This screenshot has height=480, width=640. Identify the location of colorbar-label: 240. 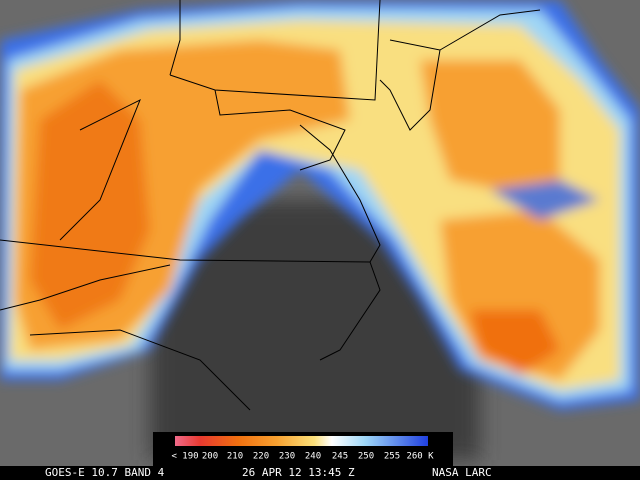
(313, 457).